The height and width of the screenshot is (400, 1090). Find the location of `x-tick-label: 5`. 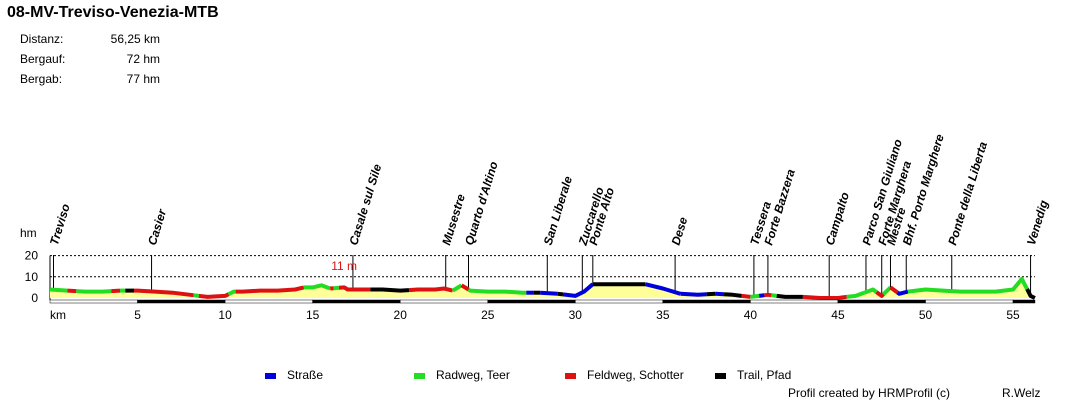

x-tick-label: 5 is located at coordinates (137, 315).